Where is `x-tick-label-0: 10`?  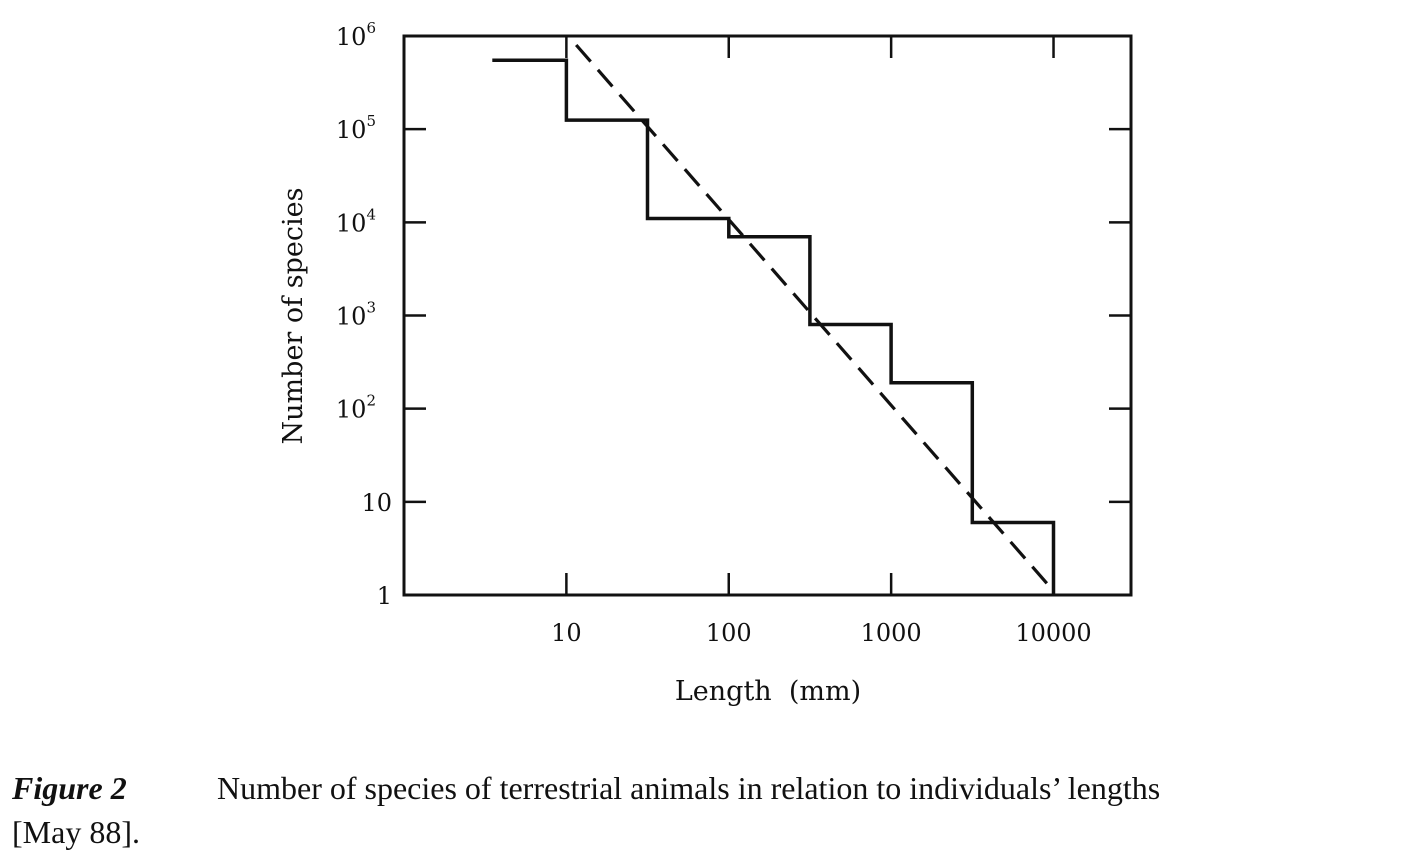
x-tick-label-0: 10 is located at coordinates (566, 633).